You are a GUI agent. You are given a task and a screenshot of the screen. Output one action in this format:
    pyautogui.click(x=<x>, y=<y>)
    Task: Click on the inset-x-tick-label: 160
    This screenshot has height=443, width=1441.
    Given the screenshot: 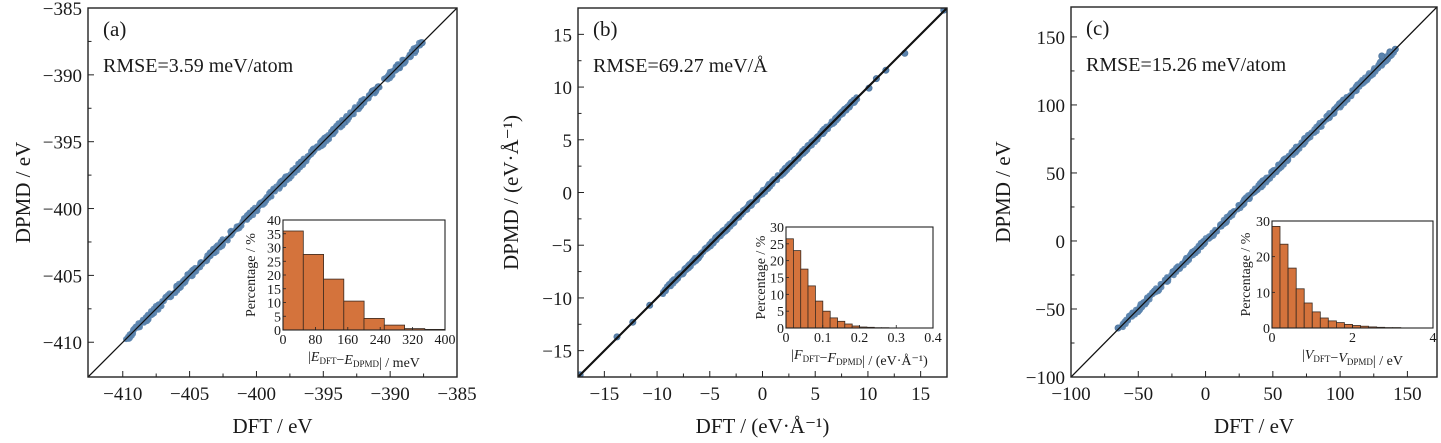 What is the action you would take?
    pyautogui.click(x=347, y=340)
    